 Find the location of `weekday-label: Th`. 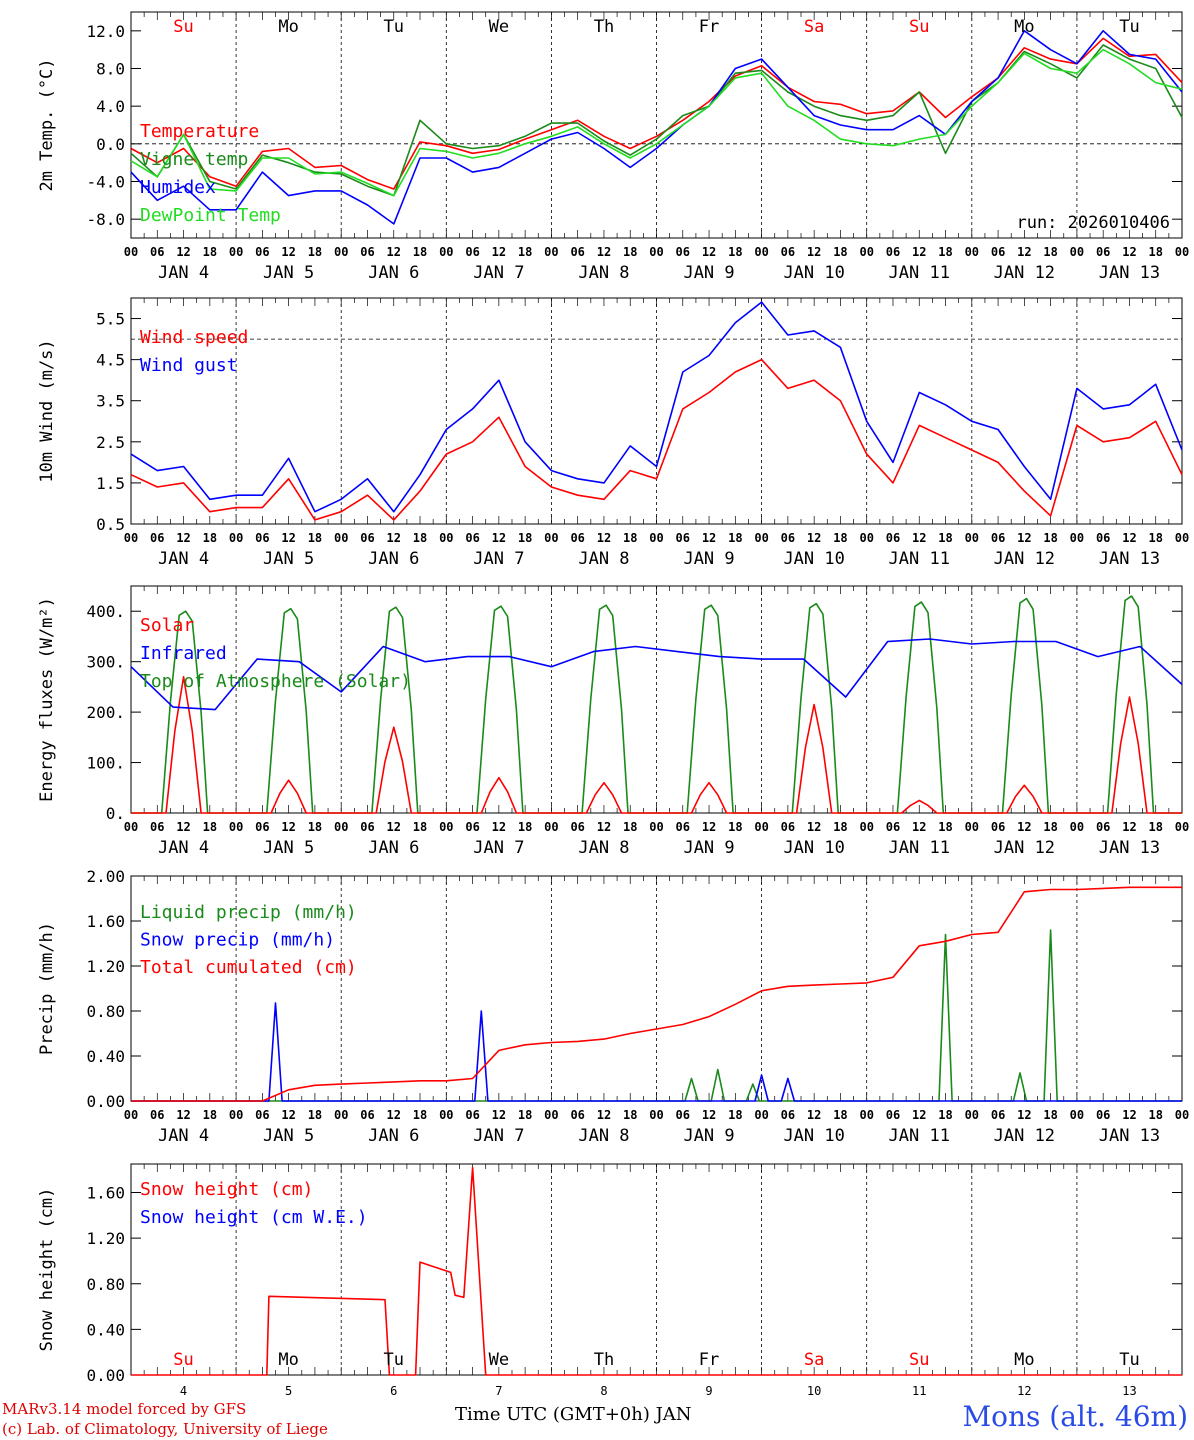

weekday-label: Th is located at coordinates (604, 1360).